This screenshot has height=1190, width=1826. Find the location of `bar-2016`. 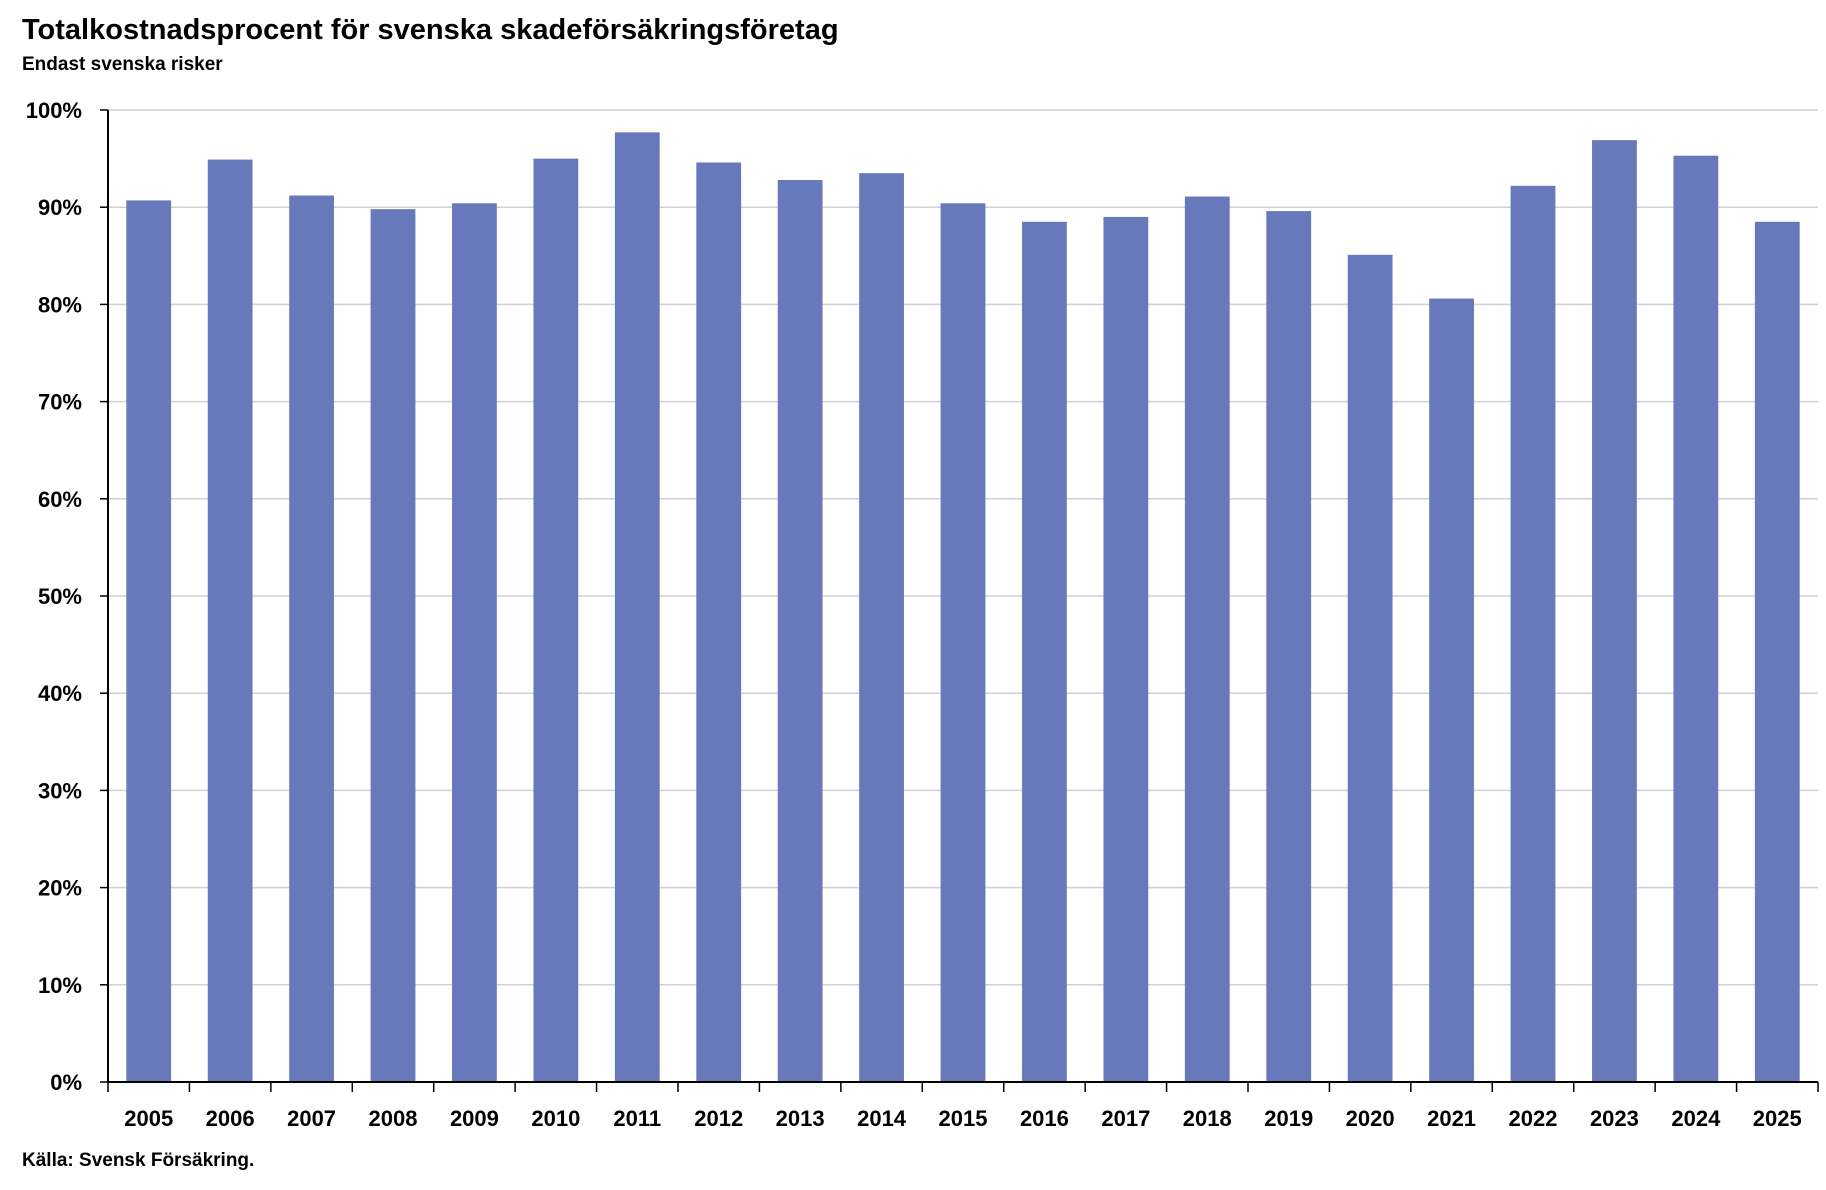

bar-2016 is located at coordinates (1044, 651).